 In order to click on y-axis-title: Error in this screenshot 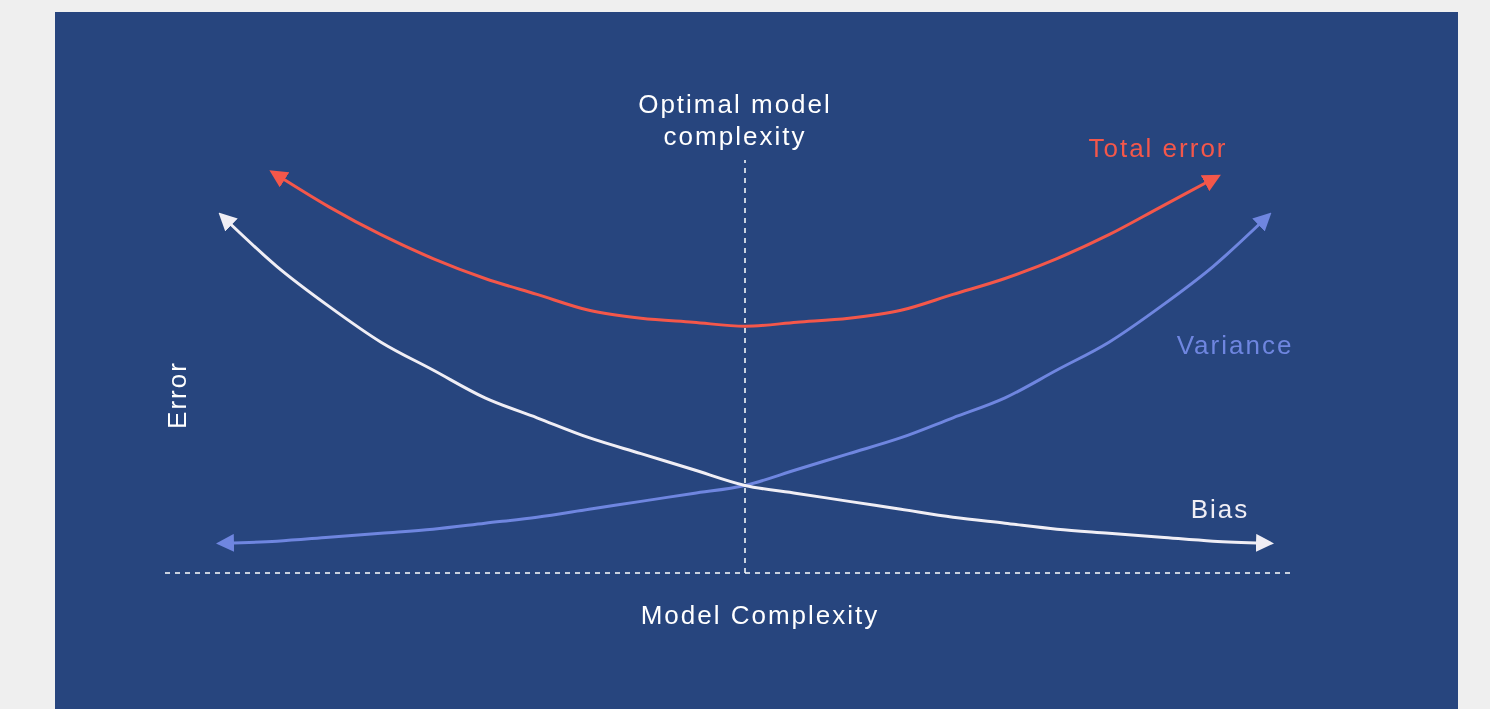, I will do `click(177, 395)`.